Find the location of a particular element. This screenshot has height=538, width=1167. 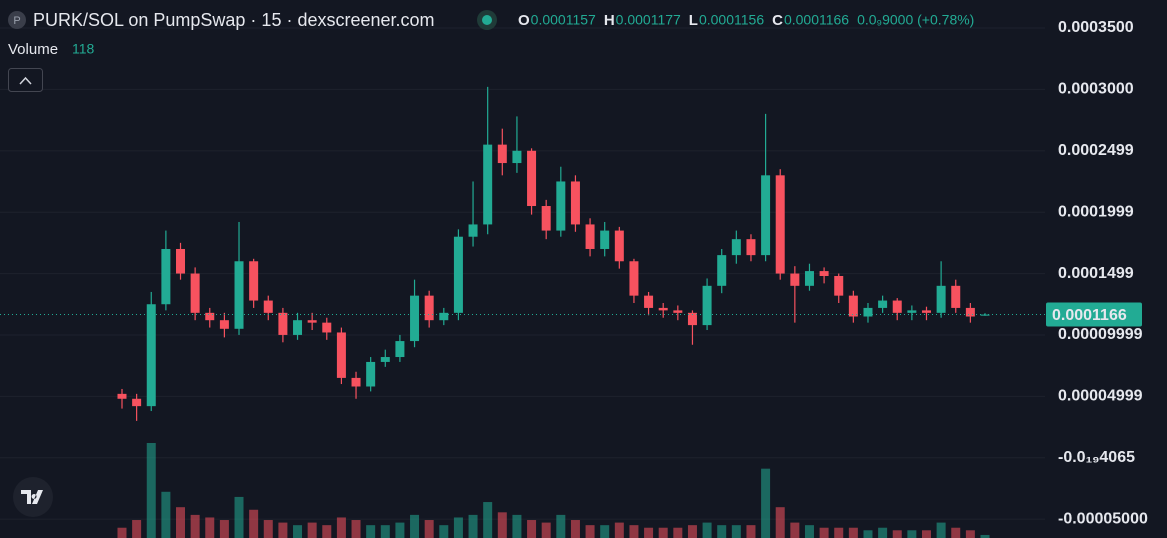

last-price-label: 0.0001166 is located at coordinates (1089, 315).